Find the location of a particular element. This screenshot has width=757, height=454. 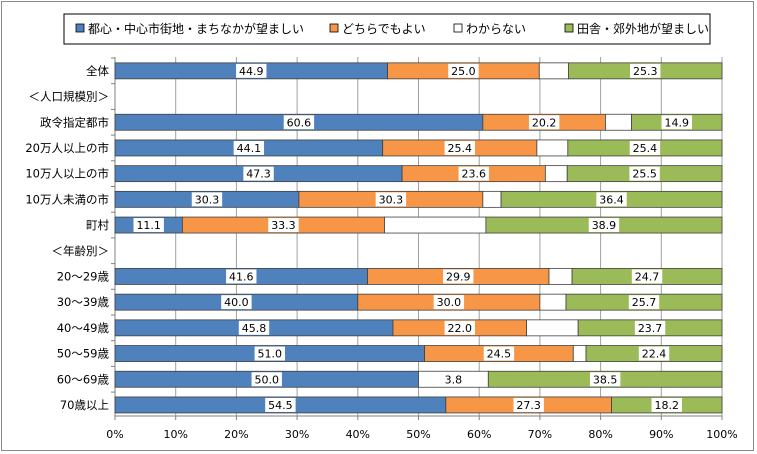

data-label: 23.7 is located at coordinates (650, 328).